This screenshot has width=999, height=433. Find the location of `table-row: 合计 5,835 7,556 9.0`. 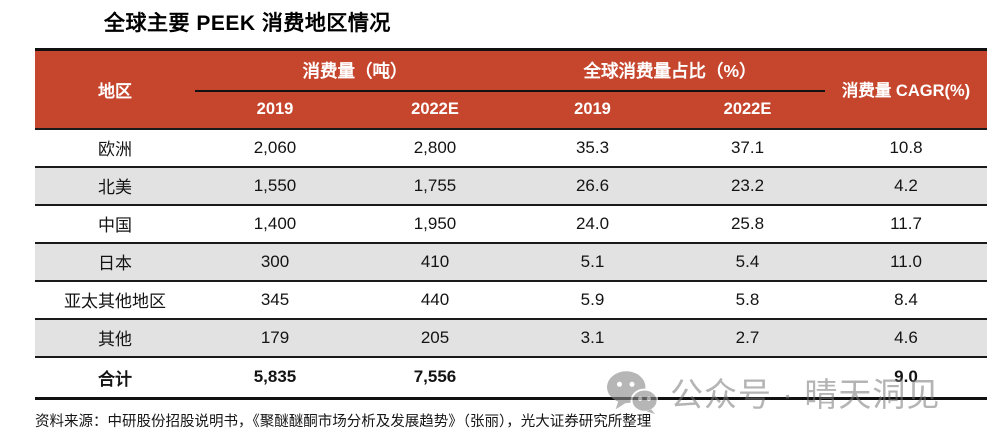

table-row: 合计 5,835 7,556 9.0 is located at coordinates (511, 377).